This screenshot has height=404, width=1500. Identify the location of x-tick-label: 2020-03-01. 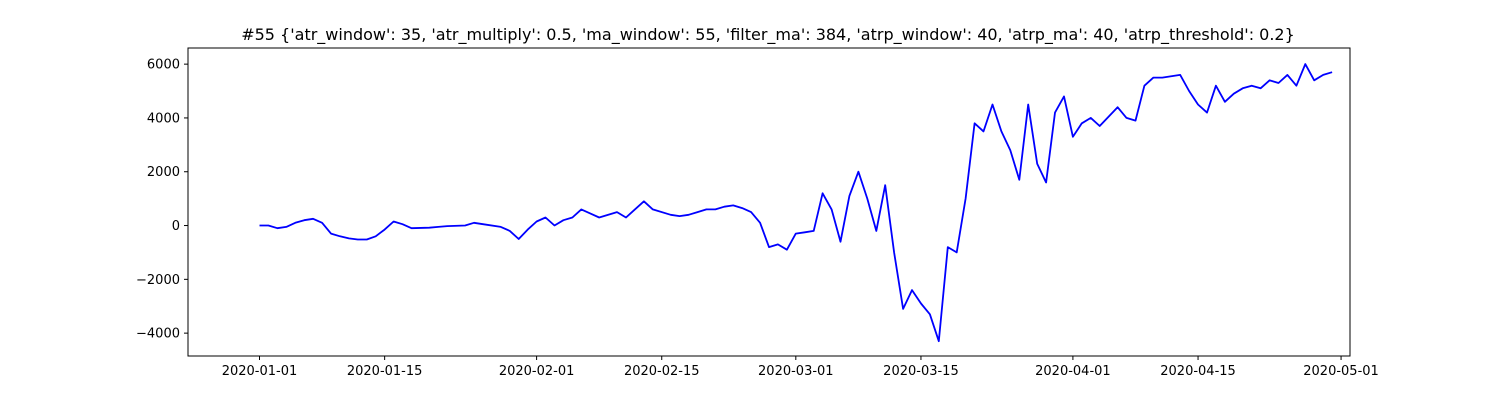
(796, 371).